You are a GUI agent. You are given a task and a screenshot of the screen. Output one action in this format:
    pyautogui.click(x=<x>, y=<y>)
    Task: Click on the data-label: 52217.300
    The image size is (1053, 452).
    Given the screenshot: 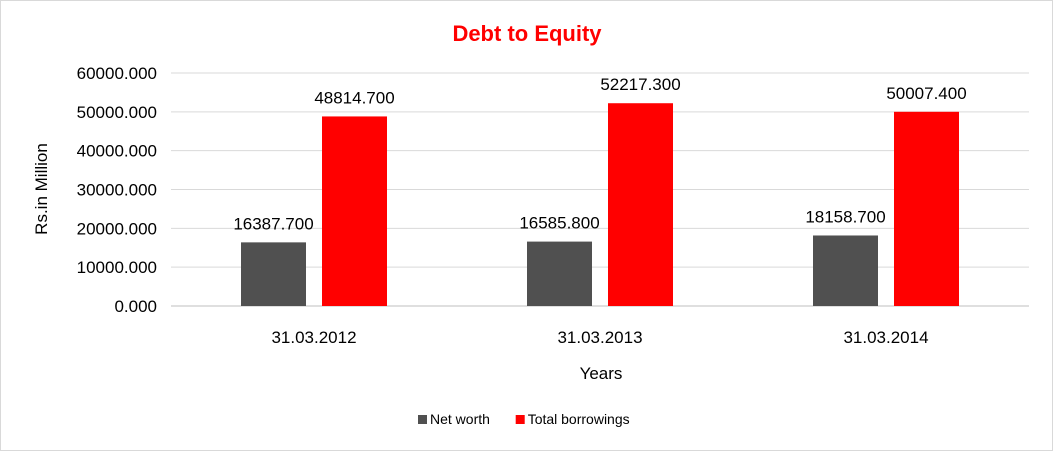 What is the action you would take?
    pyautogui.click(x=640, y=84)
    